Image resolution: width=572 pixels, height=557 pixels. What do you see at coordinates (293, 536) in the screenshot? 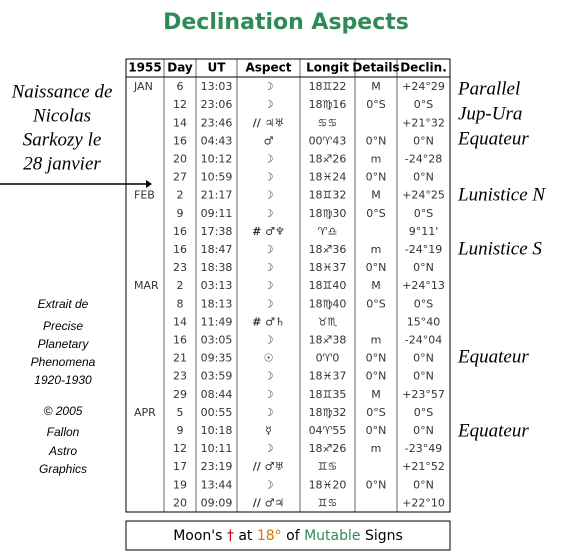
I see `footer-part: of` at bounding box center [293, 536].